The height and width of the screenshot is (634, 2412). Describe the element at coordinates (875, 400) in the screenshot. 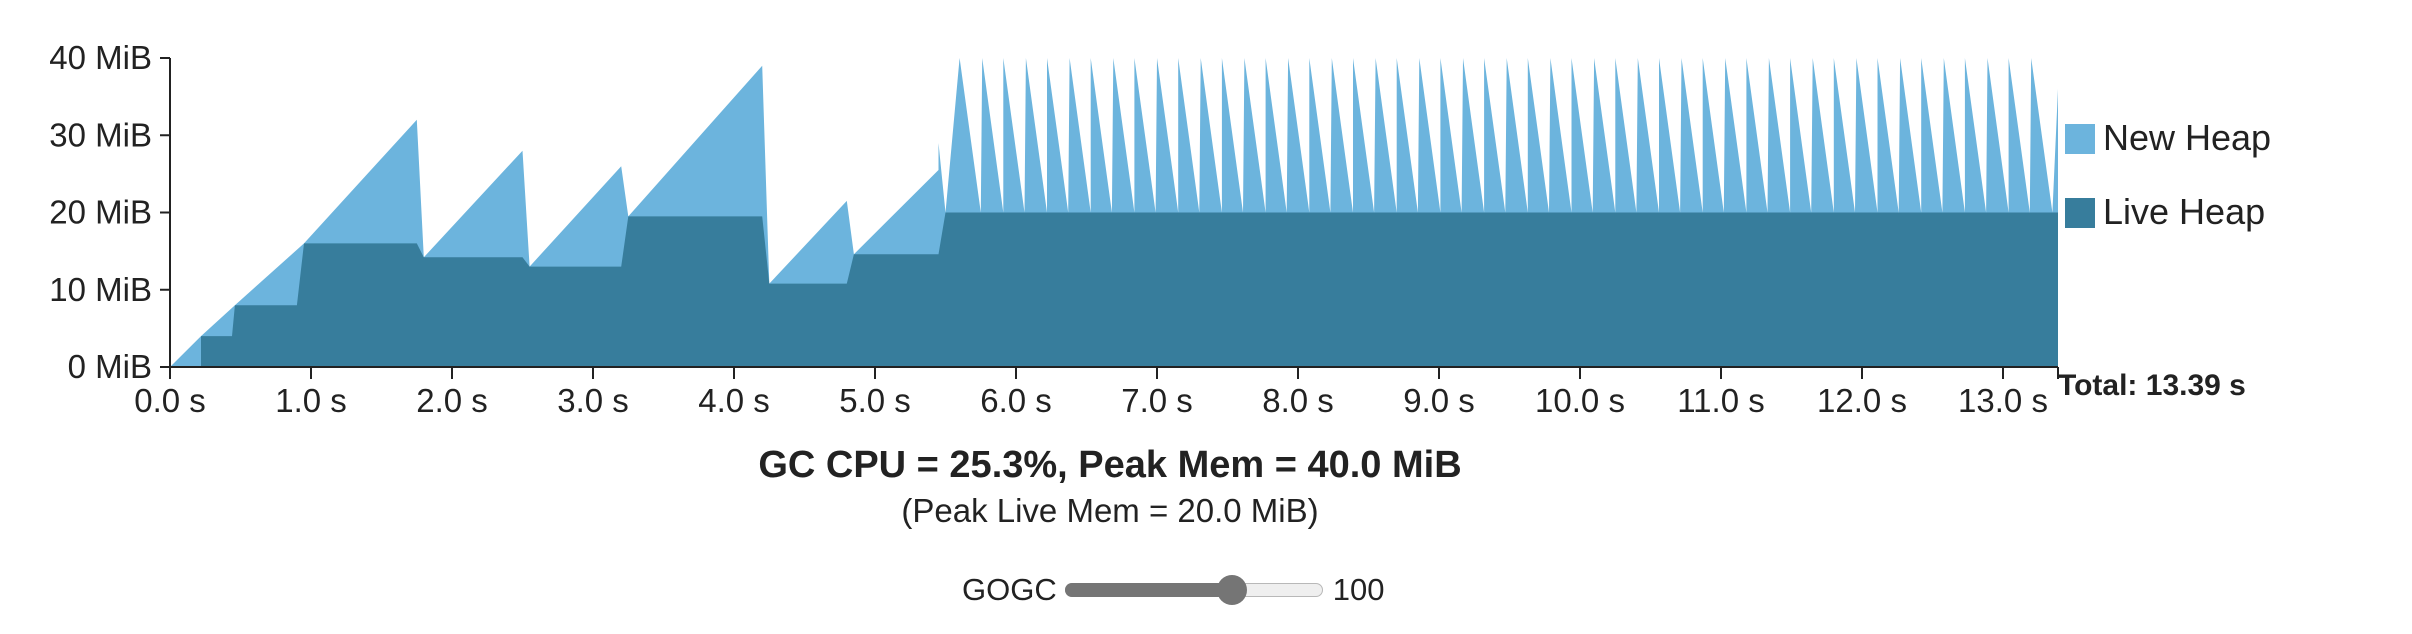

I see `x-tick-label: 5.0 s` at that location.